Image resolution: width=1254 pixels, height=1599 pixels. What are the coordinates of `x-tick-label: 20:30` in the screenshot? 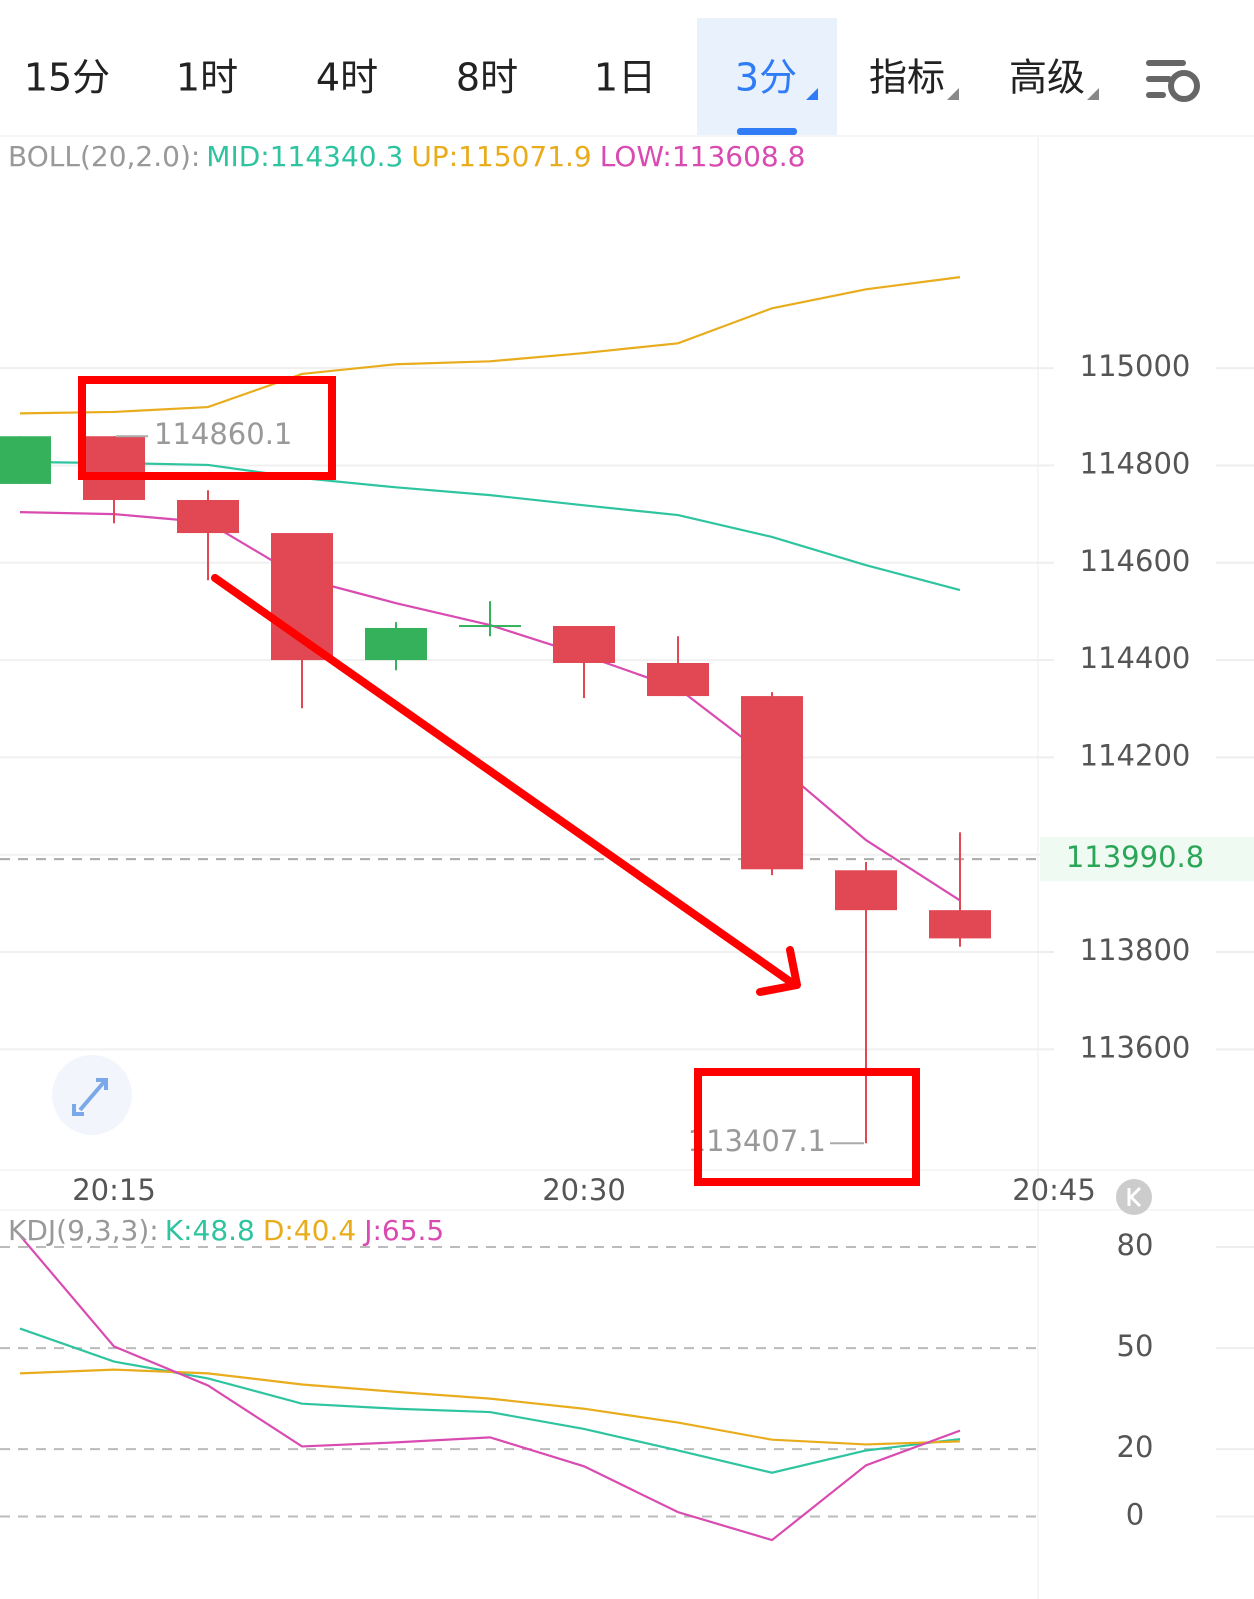 It's located at (584, 1190).